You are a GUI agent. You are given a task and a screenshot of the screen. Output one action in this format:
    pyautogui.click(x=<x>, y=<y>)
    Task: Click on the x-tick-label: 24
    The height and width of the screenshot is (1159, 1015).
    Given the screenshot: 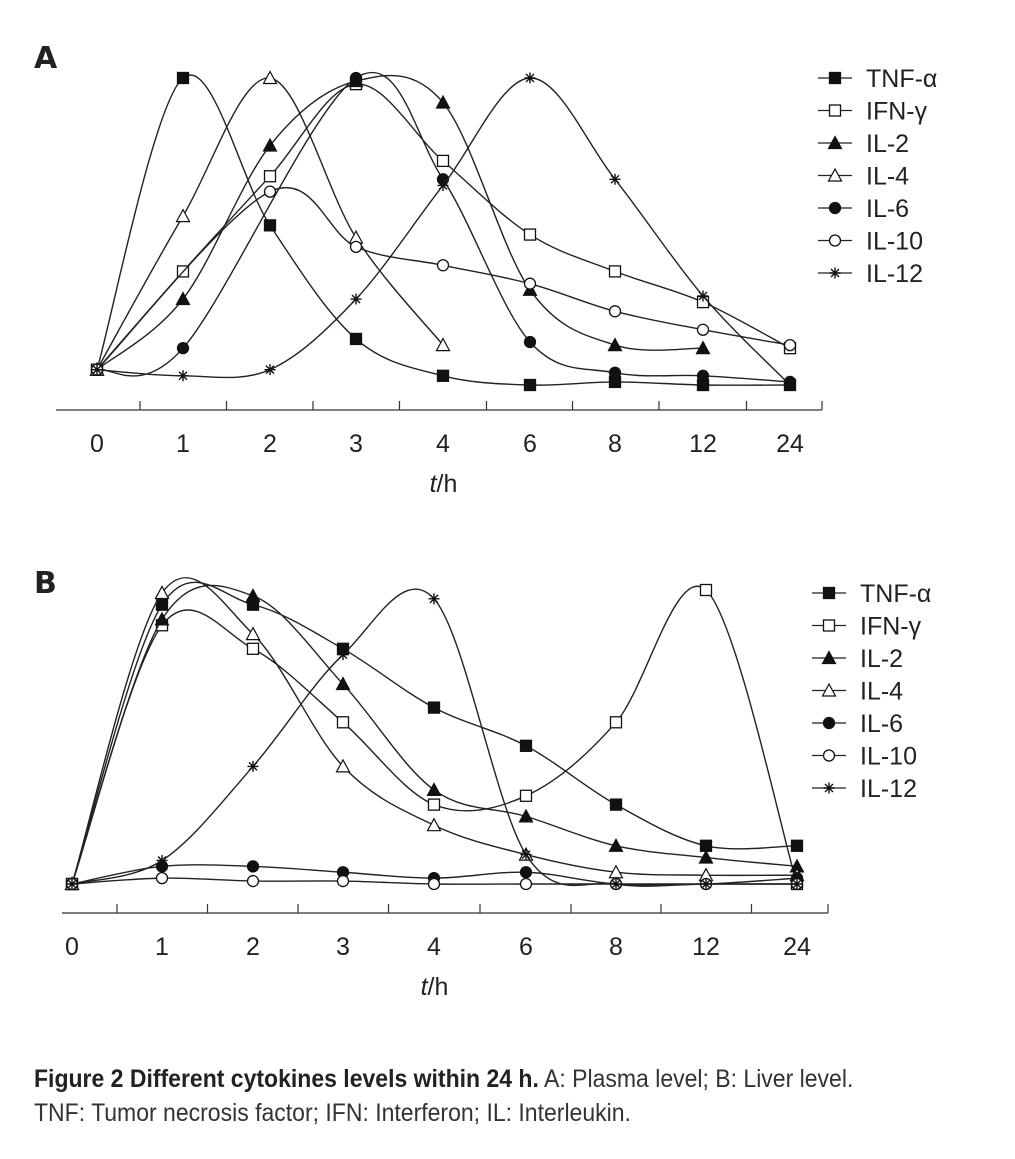 What is the action you would take?
    pyautogui.click(x=797, y=947)
    